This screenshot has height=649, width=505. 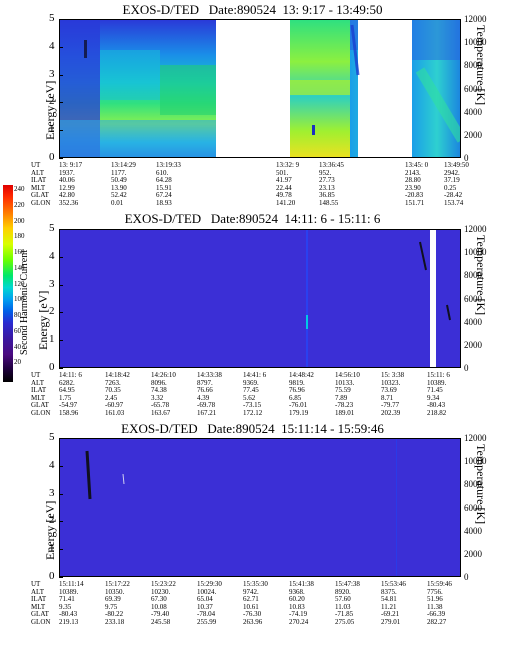 What do you see at coordinates (255, 394) in the screenshot?
I see `ephemeris-column: 14:41: 6 9369. 77.45 5.62 -73.15 172.12` at bounding box center [255, 394].